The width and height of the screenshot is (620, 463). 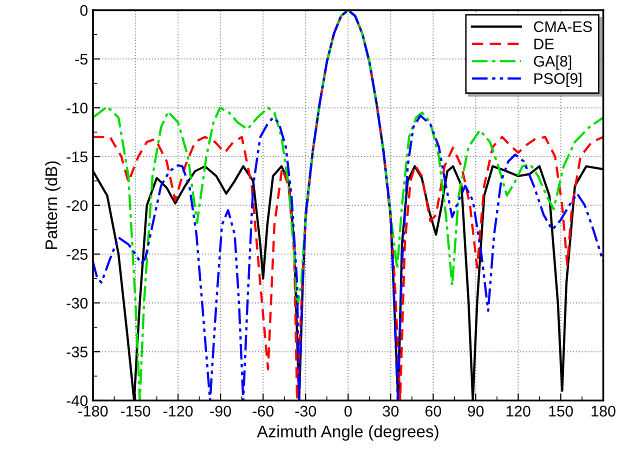 I want to click on y-tick-label: 0, so click(x=84, y=10).